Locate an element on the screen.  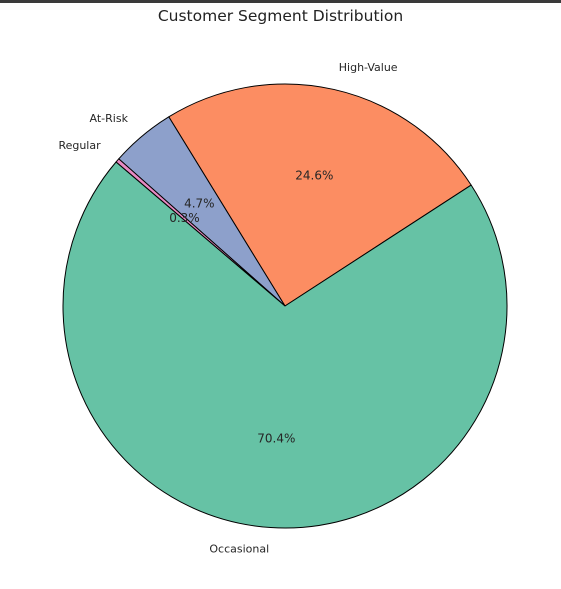
slice-label-high-value: High-Value is located at coordinates (368, 67).